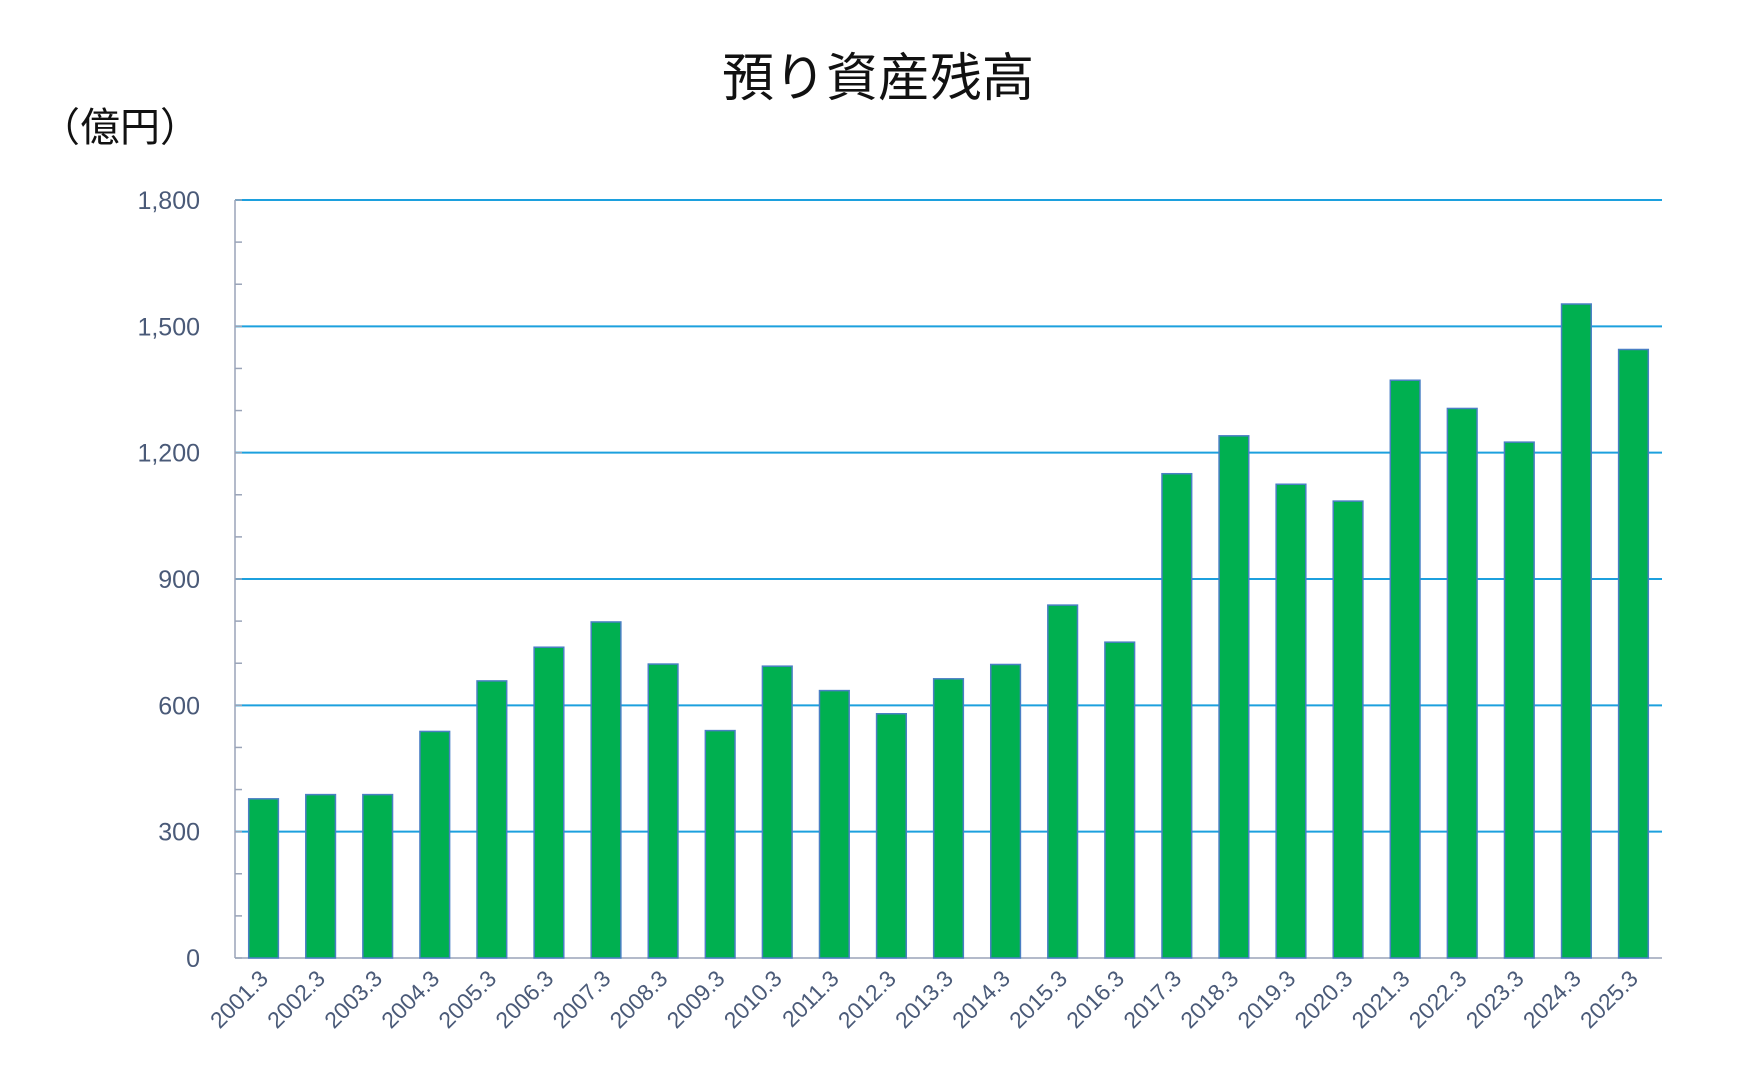  What do you see at coordinates (120, 128) in the screenshot?
I see `y-axis-unit-label: （億円）` at bounding box center [120, 128].